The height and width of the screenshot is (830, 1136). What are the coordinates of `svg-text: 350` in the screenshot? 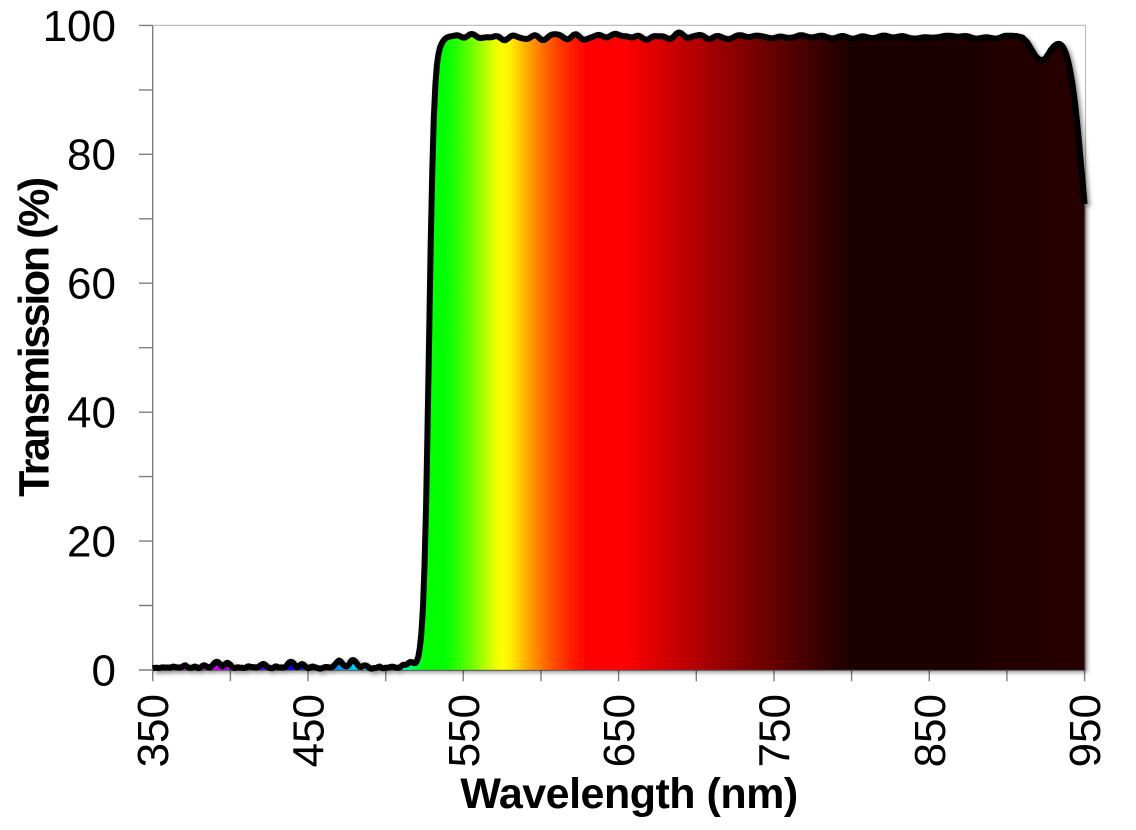 It's located at (153, 730).